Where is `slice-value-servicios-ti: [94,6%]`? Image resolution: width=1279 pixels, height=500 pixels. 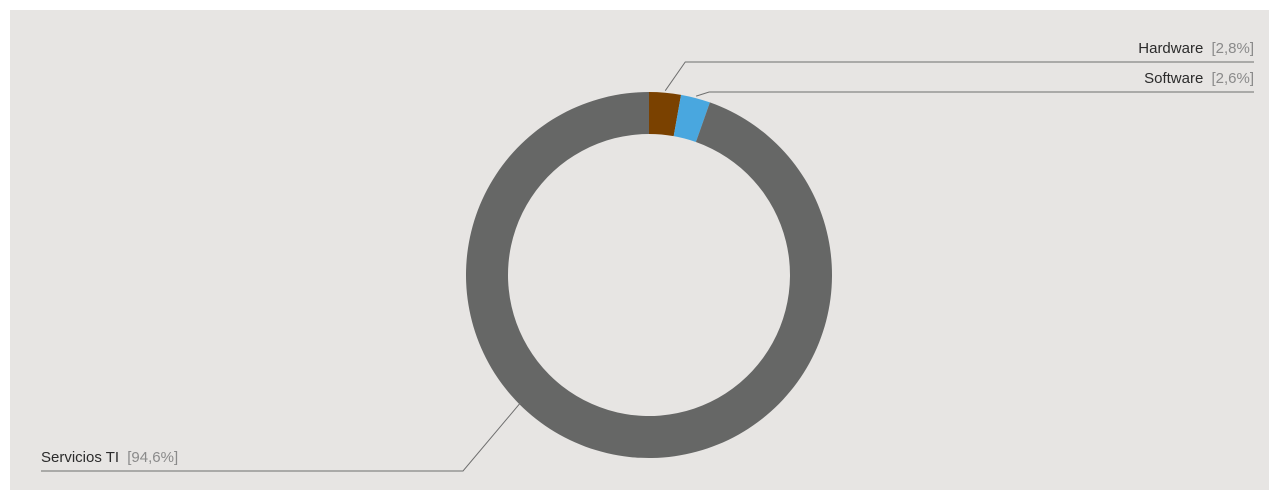
slice-value-servicios-ti: [94,6%] is located at coordinates (152, 457).